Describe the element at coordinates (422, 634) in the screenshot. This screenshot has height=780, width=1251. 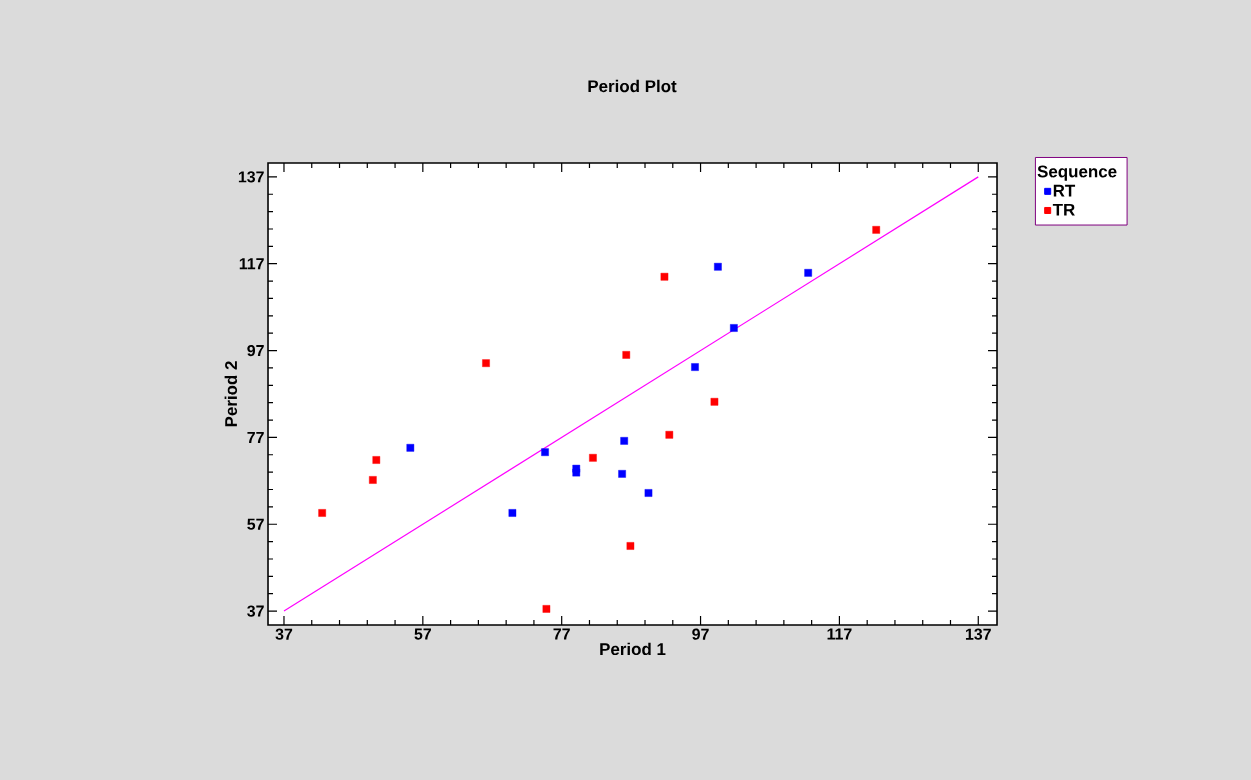
I see `x-tick-label: 57` at that location.